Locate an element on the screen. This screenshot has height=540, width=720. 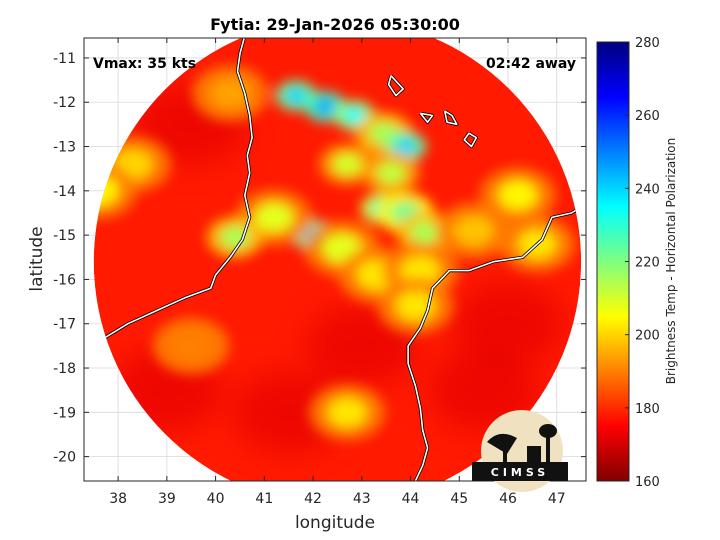
logo-dish-stand is located at coordinates (505, 455).